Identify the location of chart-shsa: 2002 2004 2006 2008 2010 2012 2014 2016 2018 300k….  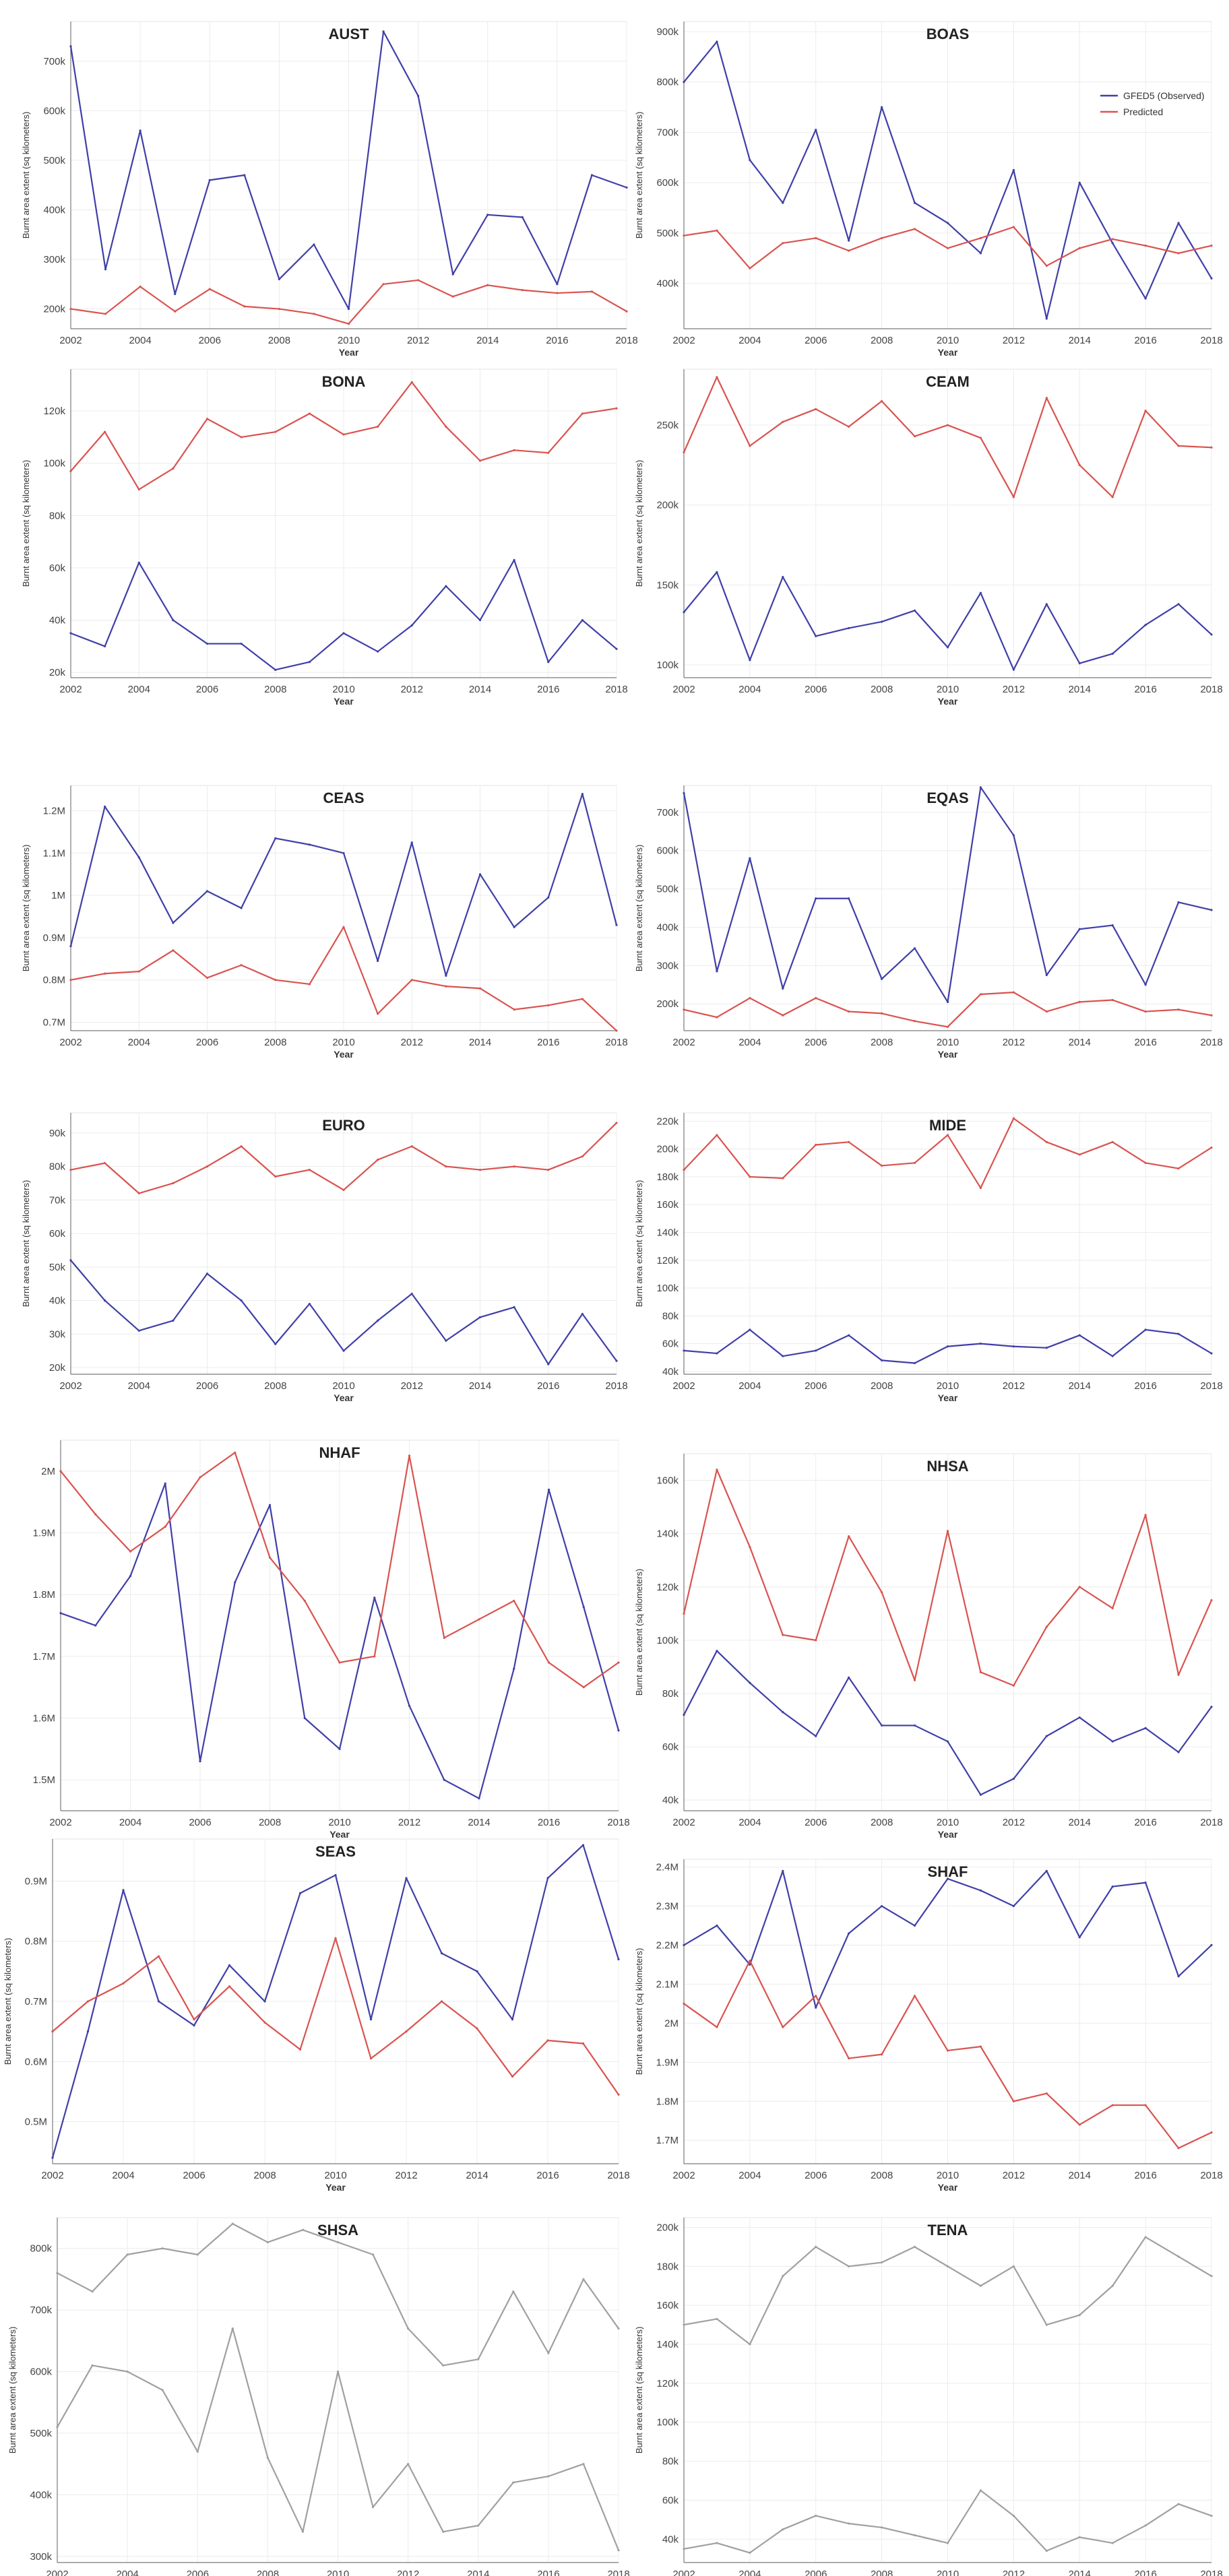
(318, 2397).